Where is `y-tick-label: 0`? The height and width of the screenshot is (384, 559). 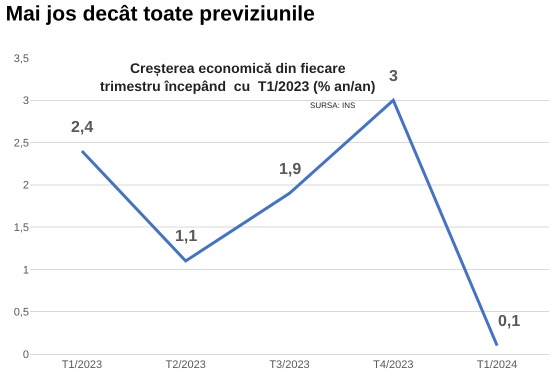
y-tick-label: 0 is located at coordinates (25, 354).